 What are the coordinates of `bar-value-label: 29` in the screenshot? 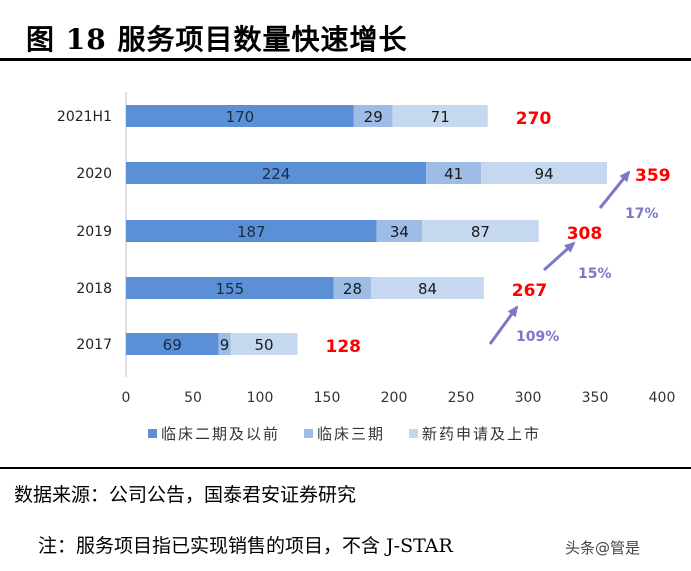 It's located at (373, 117).